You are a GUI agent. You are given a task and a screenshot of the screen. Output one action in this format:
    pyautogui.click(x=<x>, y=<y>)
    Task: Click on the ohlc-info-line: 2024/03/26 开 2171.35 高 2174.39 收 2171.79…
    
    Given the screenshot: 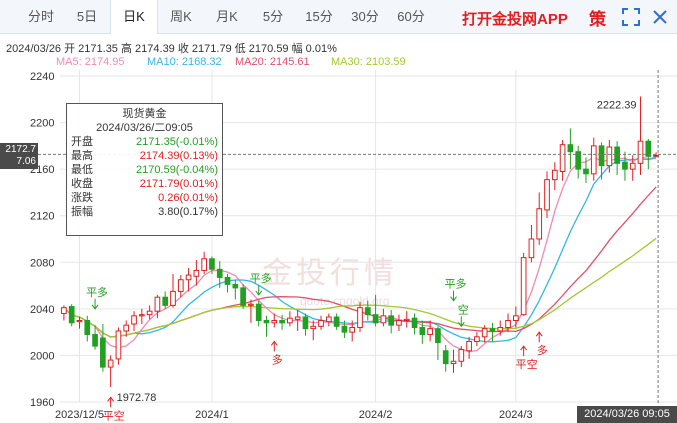 What is the action you would take?
    pyautogui.click(x=171, y=49)
    